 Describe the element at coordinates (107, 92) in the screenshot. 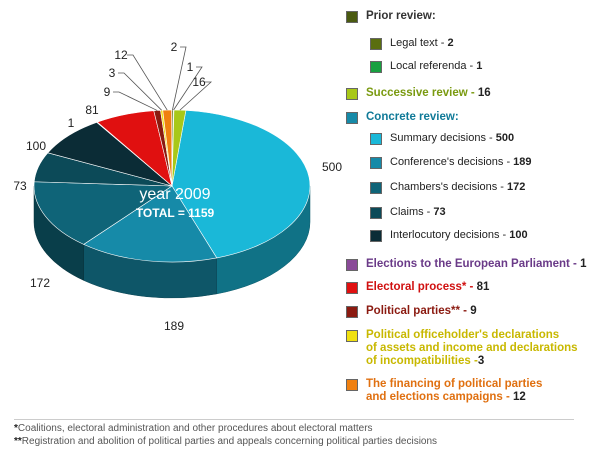

I see `pie-value-label-political-parties: 9` at that location.